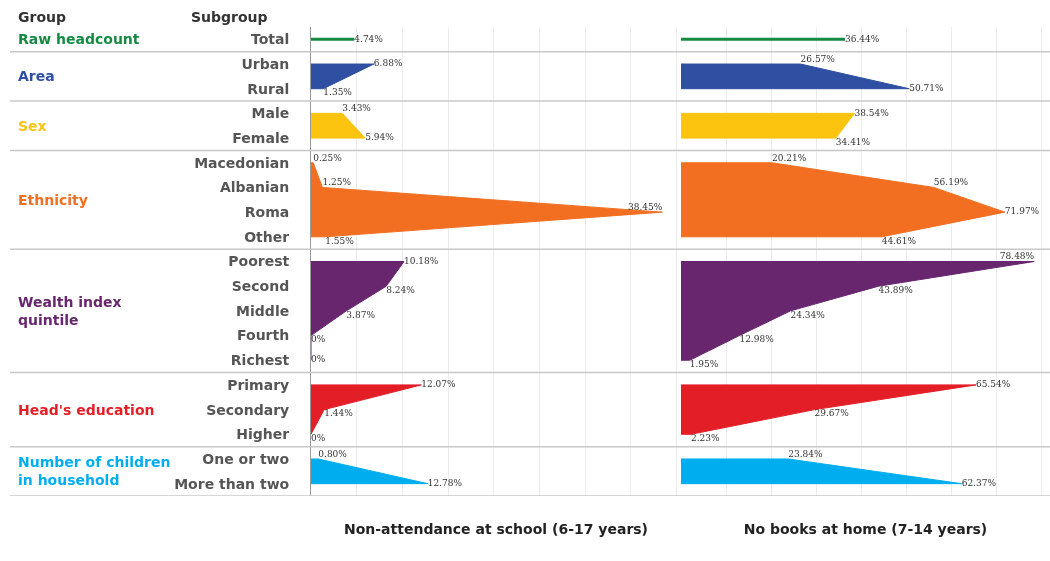 This screenshot has height=561, width=1050. I want to click on y-tick-label: Richest, so click(260, 360).